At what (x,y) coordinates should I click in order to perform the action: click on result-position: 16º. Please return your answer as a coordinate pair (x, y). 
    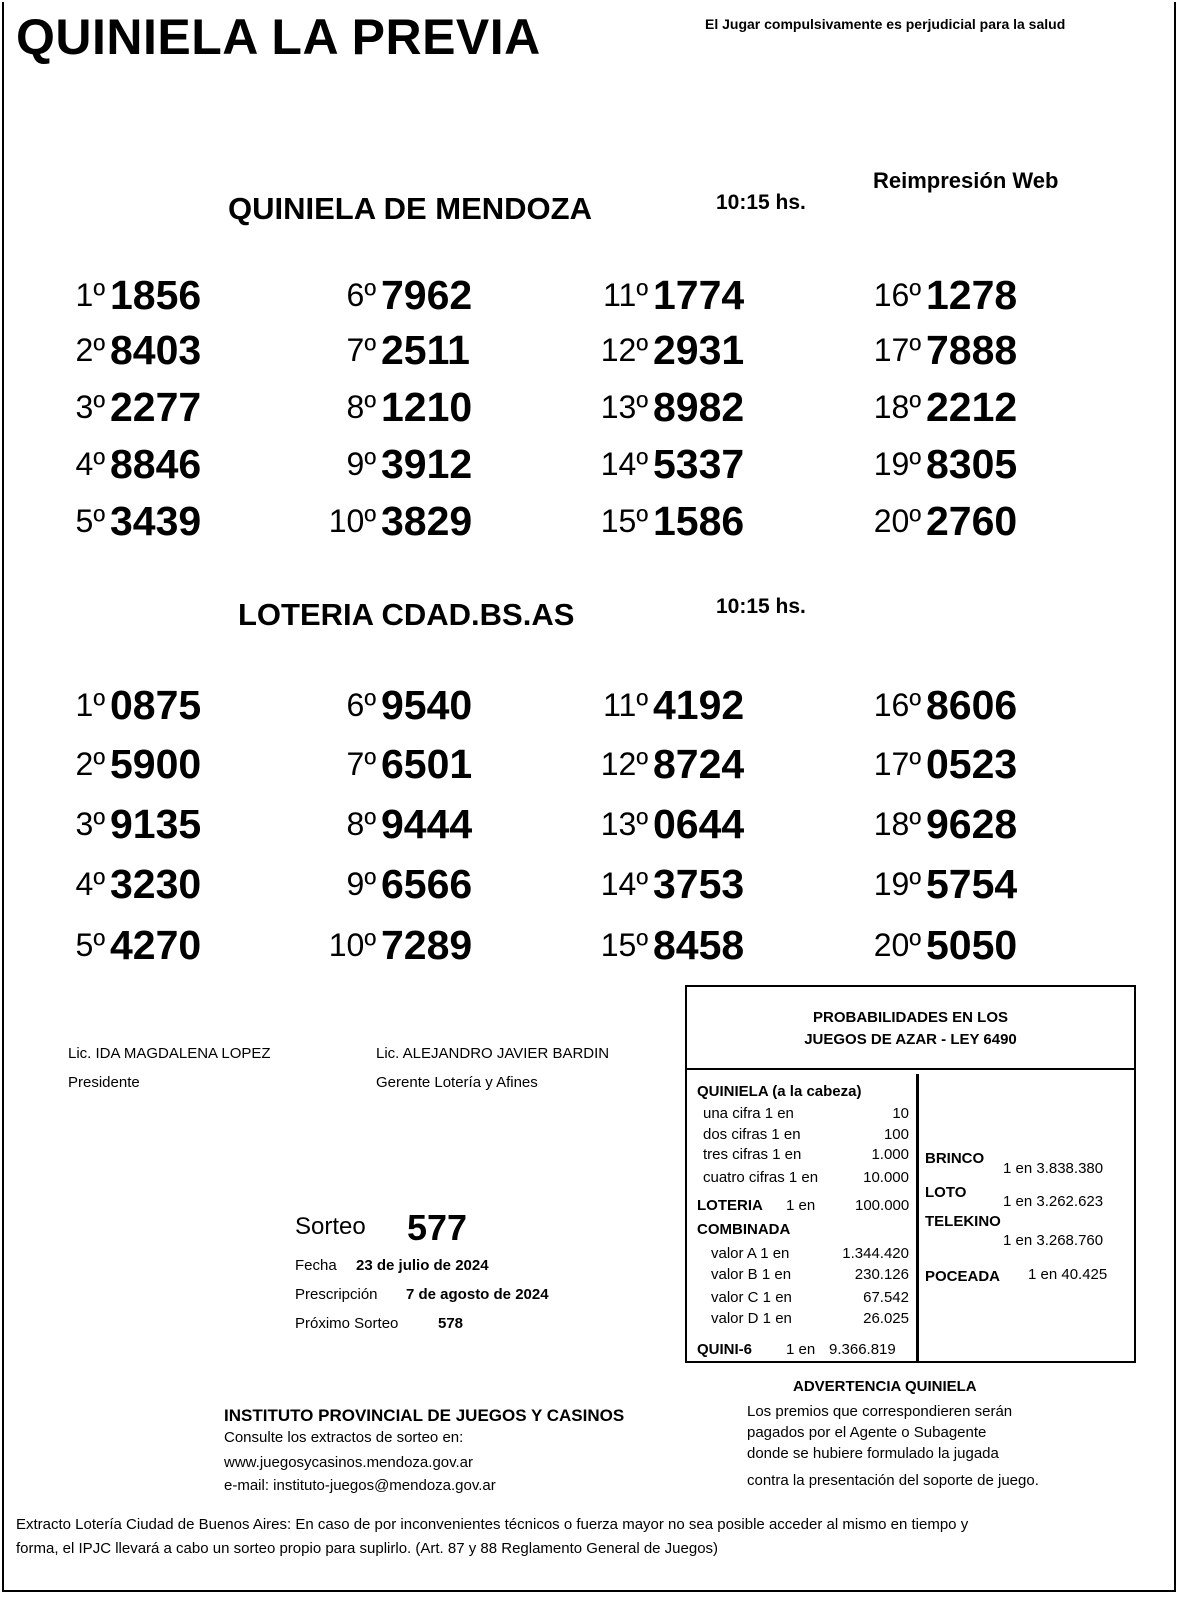
    Looking at the image, I should click on (897, 294).